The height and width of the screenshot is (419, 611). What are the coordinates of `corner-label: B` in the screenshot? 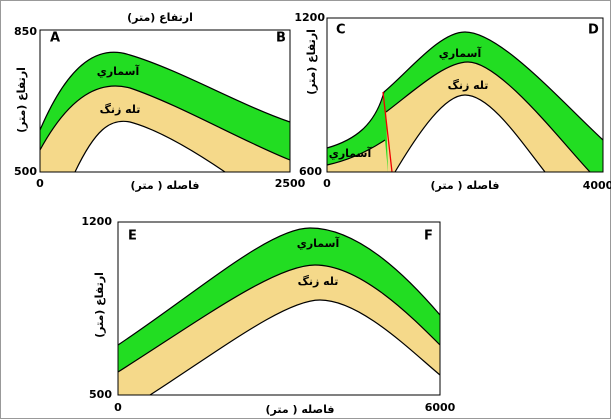 It's located at (281, 38).